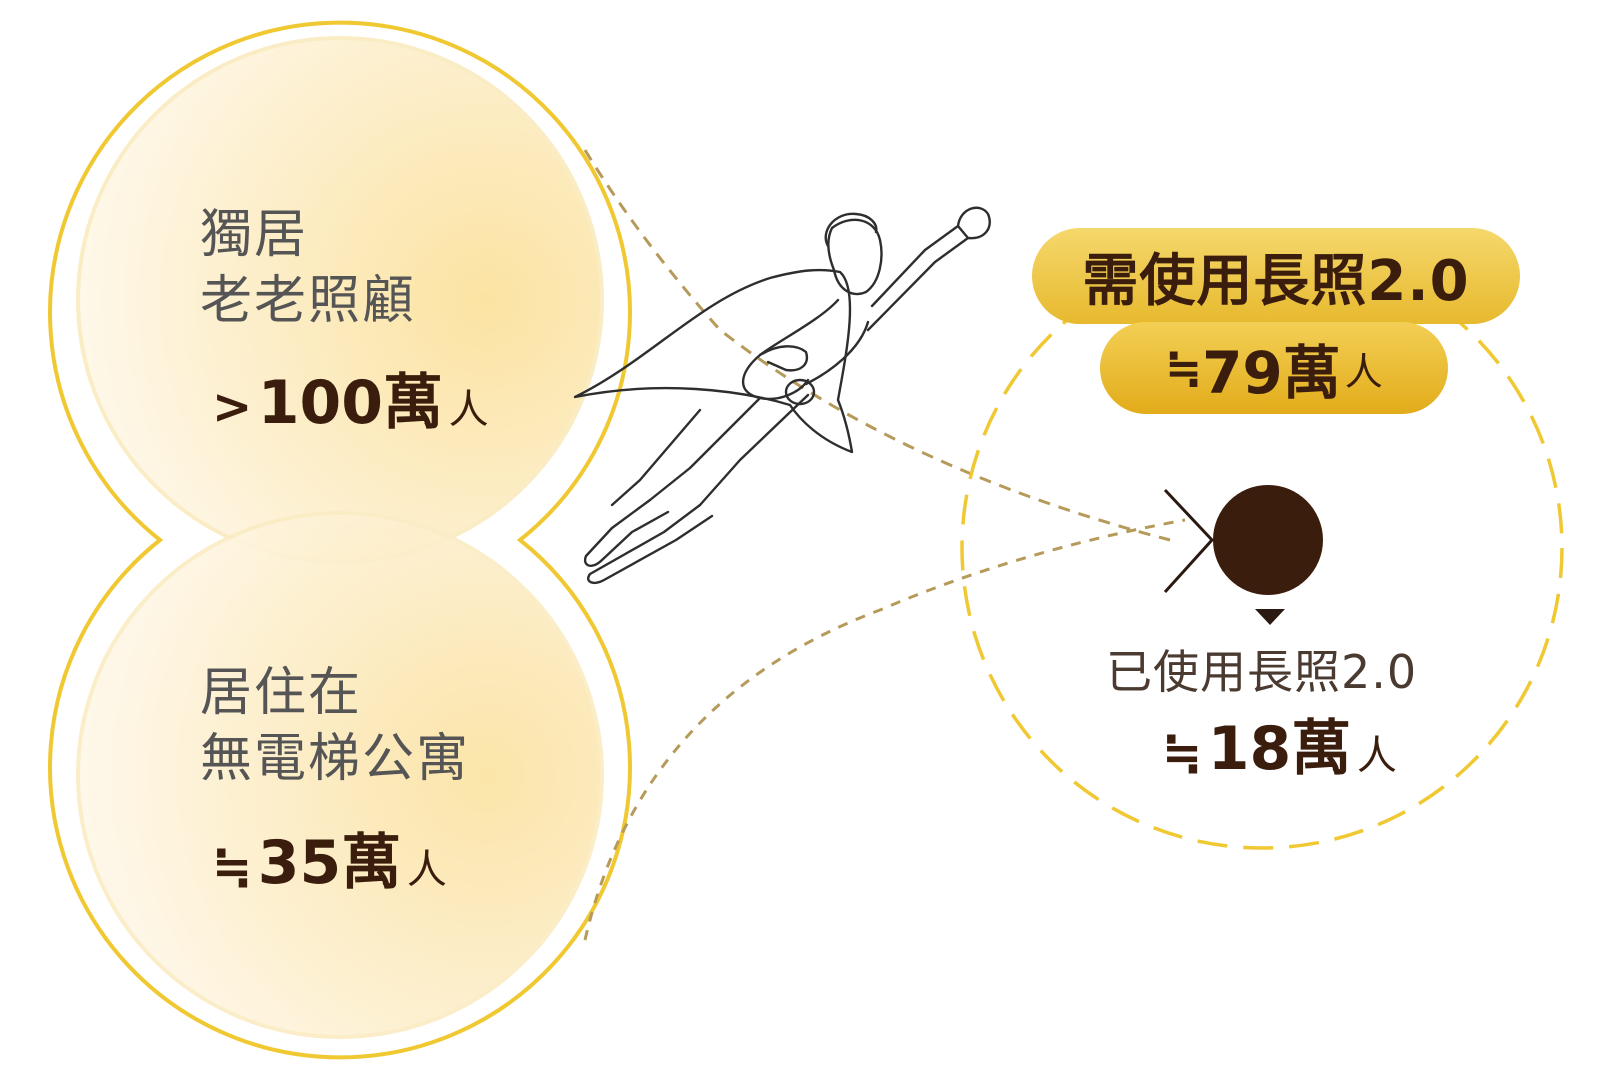 This screenshot has width=1620, height=1080. Describe the element at coordinates (232, 867) in the screenshot. I see `bottom-circle-prefix: ≒` at that location.